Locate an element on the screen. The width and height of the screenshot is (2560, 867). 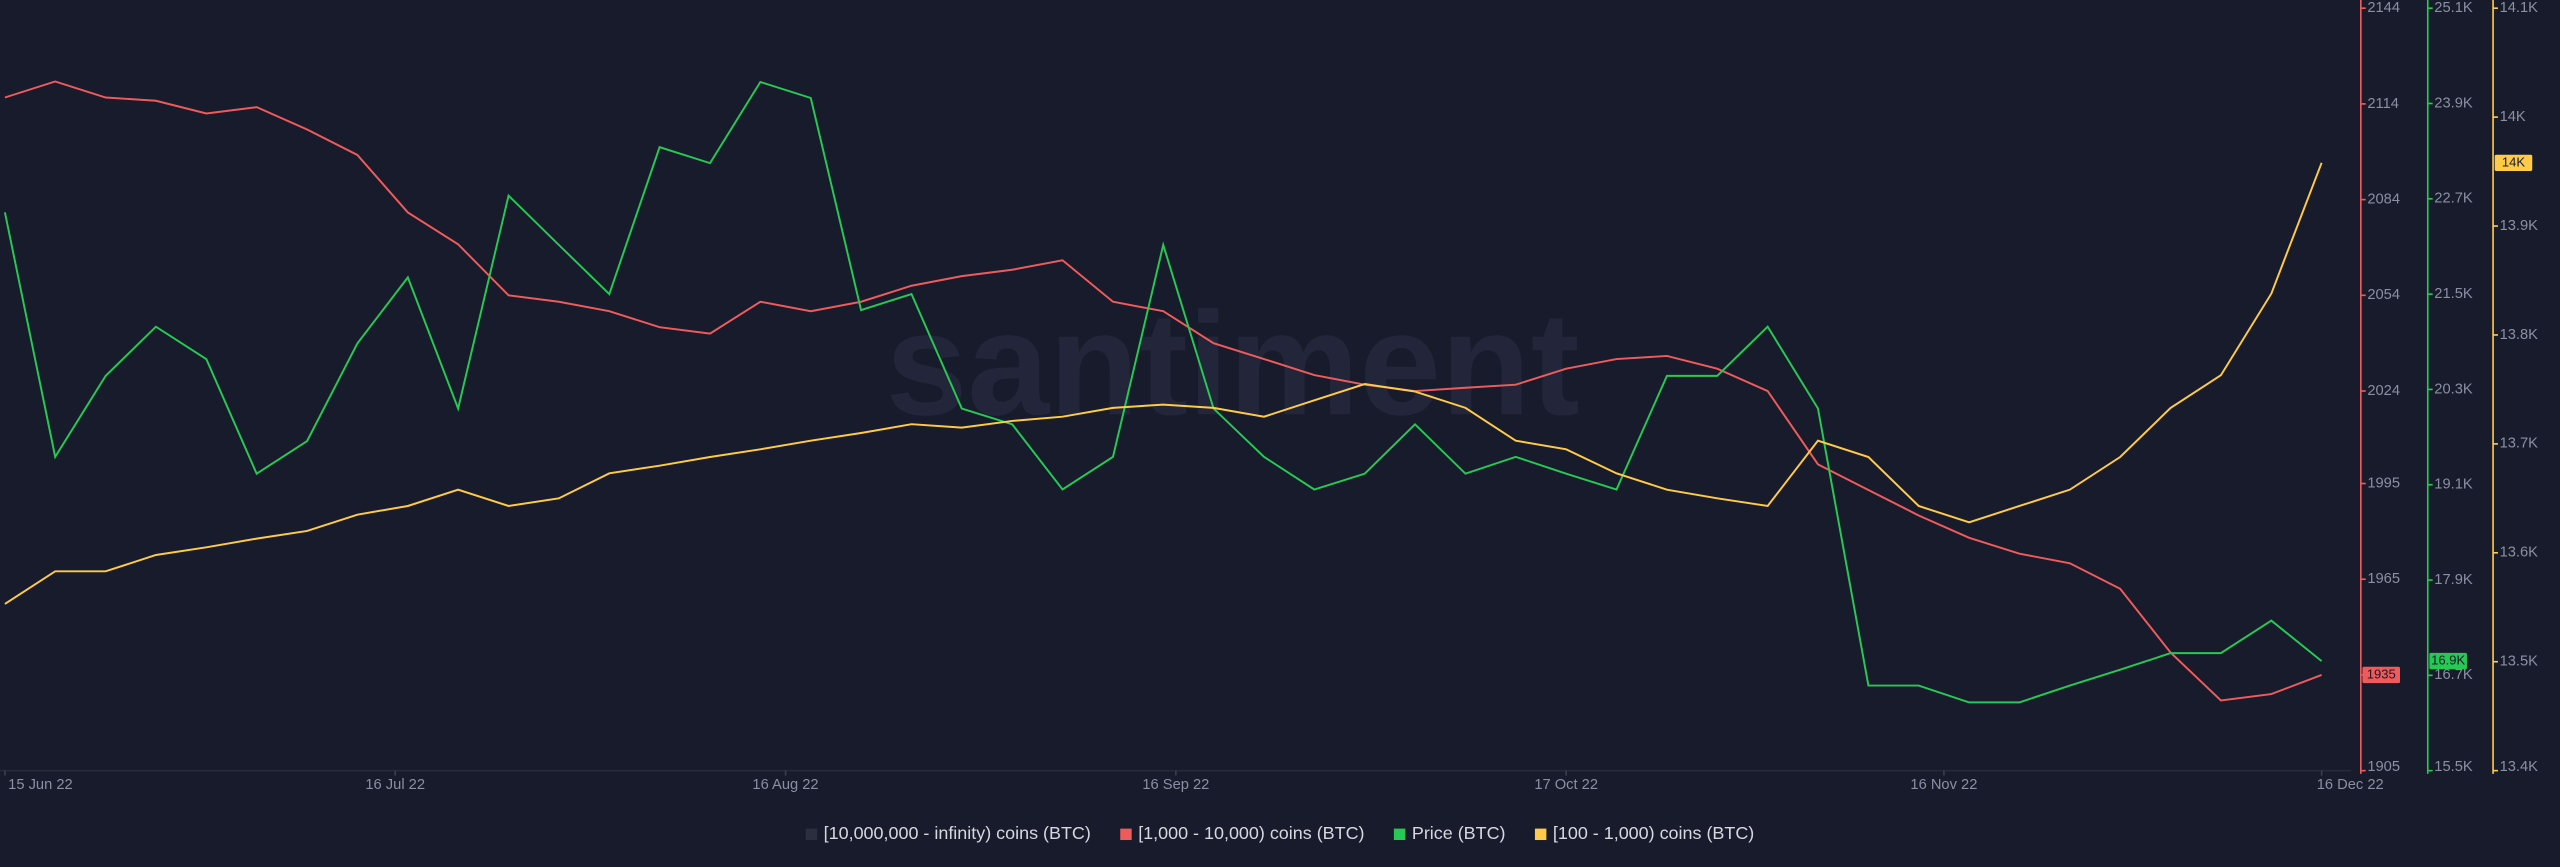
y-tick-label: 1965 is located at coordinates (2383, 579).